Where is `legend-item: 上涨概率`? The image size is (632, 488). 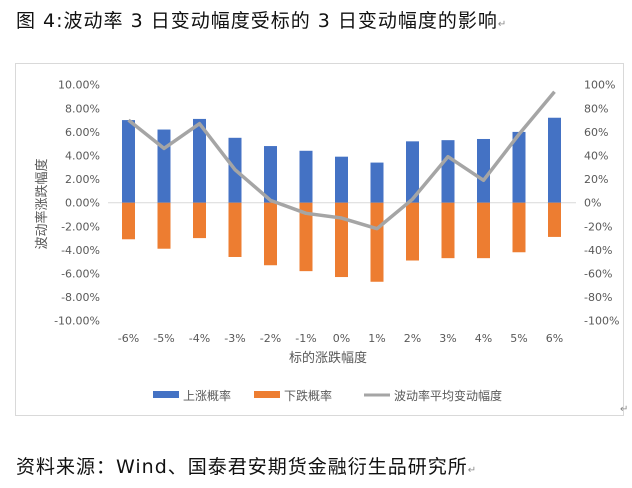
legend-item: 上涨概率 is located at coordinates (192, 395).